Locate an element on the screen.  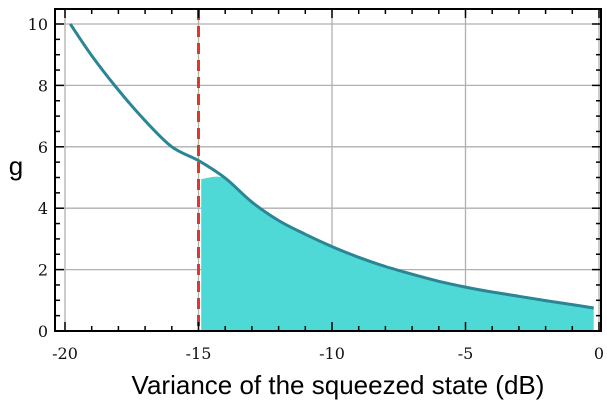
y-tick-label: 2 is located at coordinates (43, 270).